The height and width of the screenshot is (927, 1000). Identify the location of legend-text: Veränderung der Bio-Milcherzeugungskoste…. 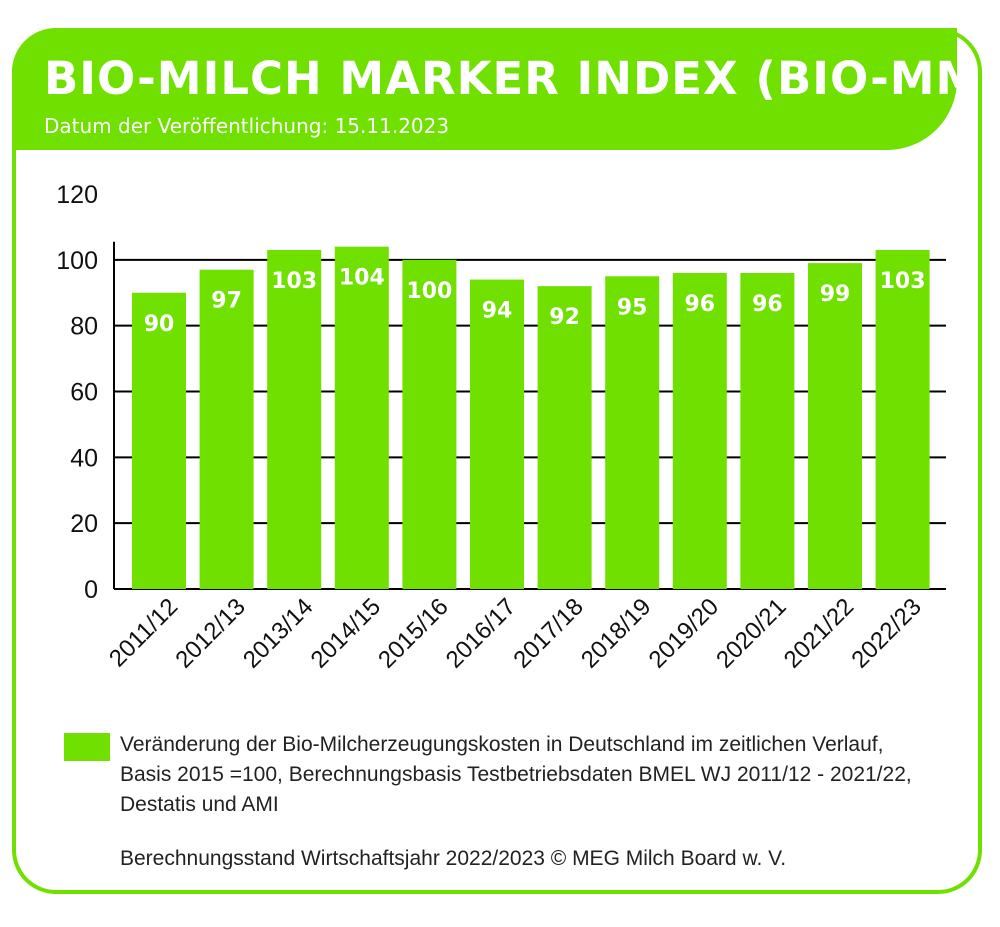
(516, 774).